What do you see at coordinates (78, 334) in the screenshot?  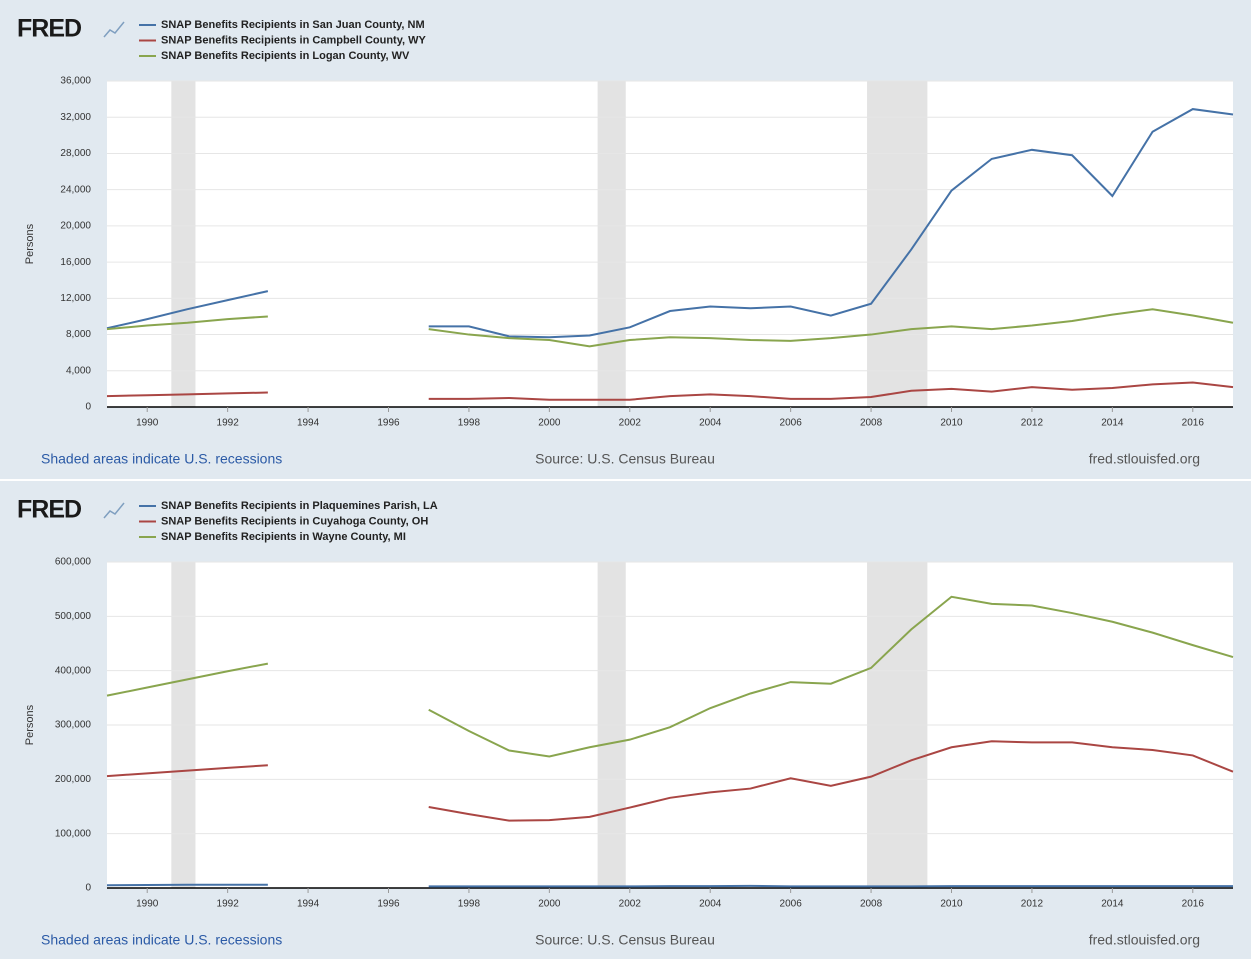 I see `y-tick-label: 8,000` at bounding box center [78, 334].